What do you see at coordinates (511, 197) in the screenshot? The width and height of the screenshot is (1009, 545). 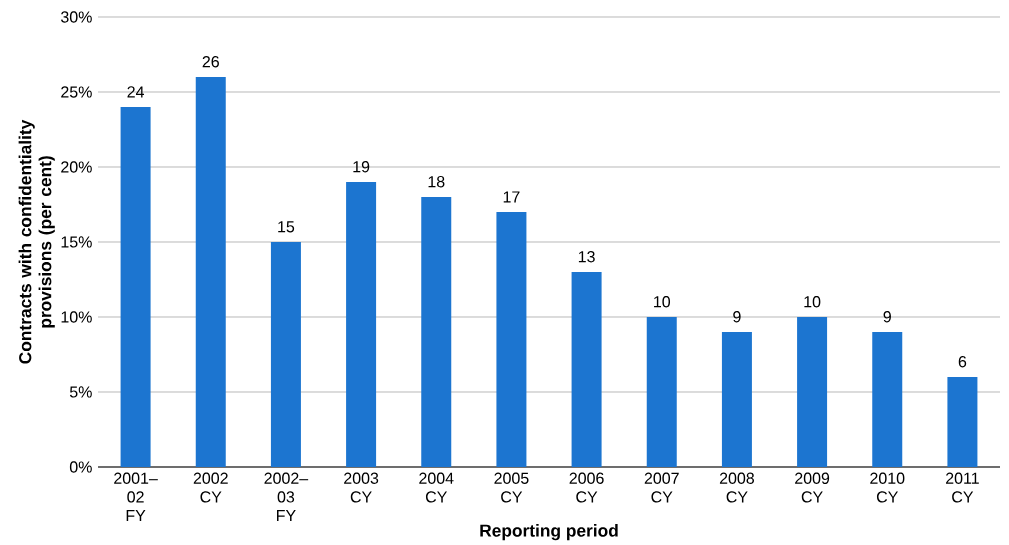 I see `data-label: 17` at bounding box center [511, 197].